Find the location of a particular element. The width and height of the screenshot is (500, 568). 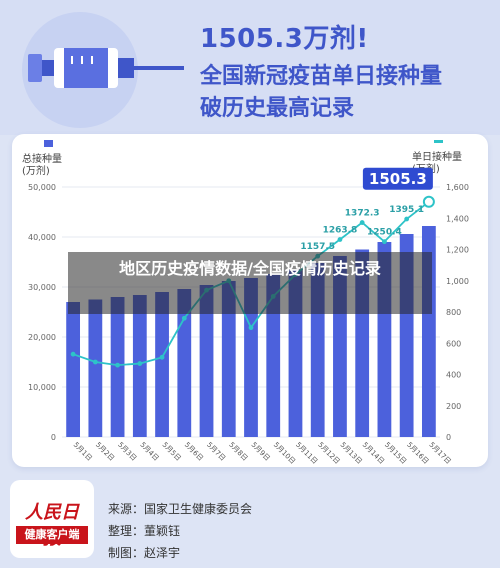

editor-credit: 整理：董颖钰 is located at coordinates (144, 531).